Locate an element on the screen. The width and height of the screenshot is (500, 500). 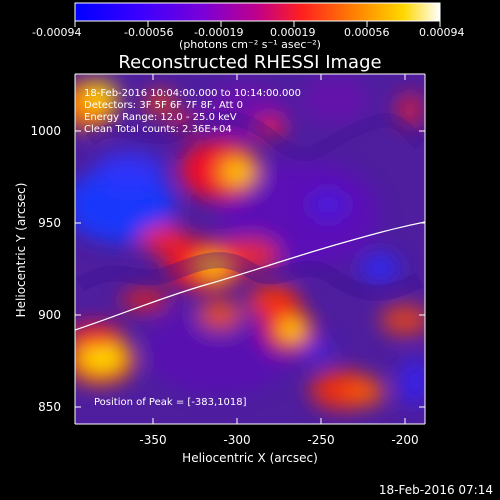
image-title: Reconstructed RHESSI Image is located at coordinates (249, 62).